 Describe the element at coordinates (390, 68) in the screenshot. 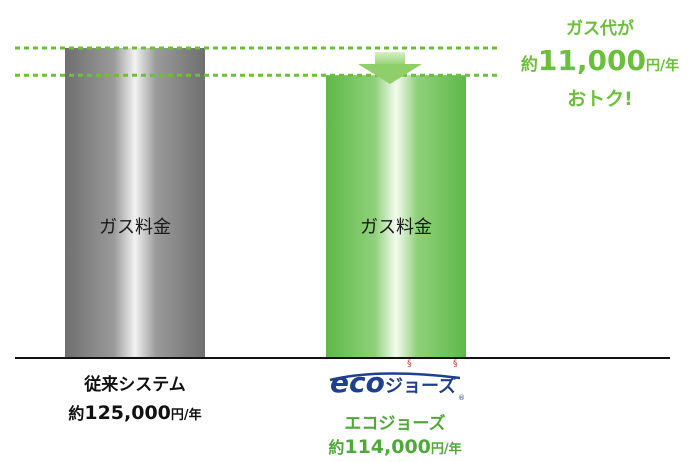

I see `down-arrow-icon` at that location.